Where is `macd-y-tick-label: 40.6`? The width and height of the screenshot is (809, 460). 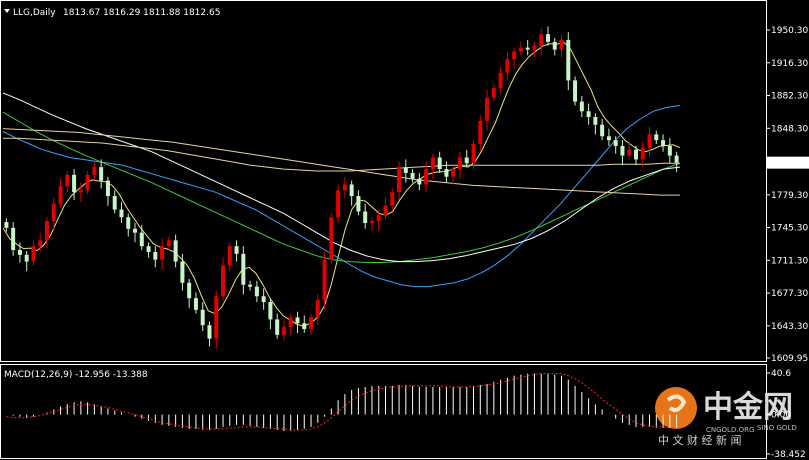
macd-y-tick-label: 40.6 is located at coordinates (781, 374).